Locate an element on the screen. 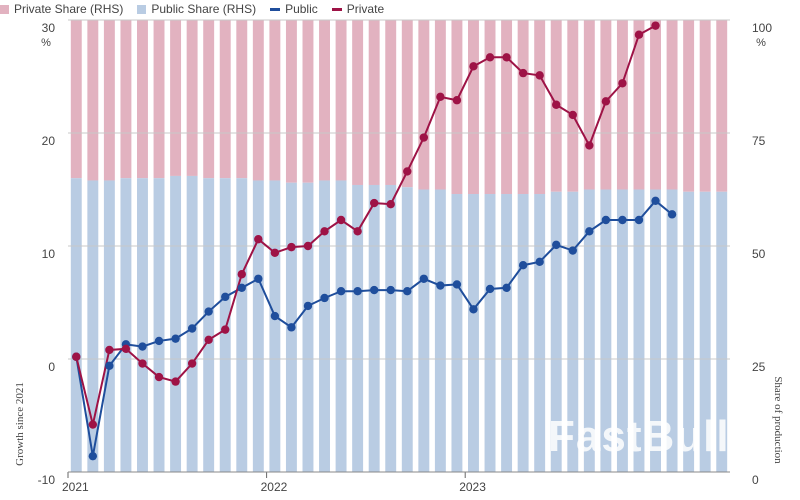  y-right-tick-label: 25 is located at coordinates (759, 367).